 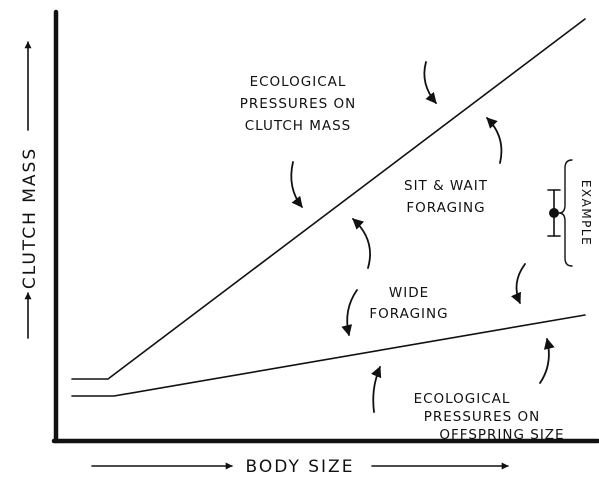 I want to click on upper-pressures-line-2: PRESSURES ON, so click(x=298, y=104).